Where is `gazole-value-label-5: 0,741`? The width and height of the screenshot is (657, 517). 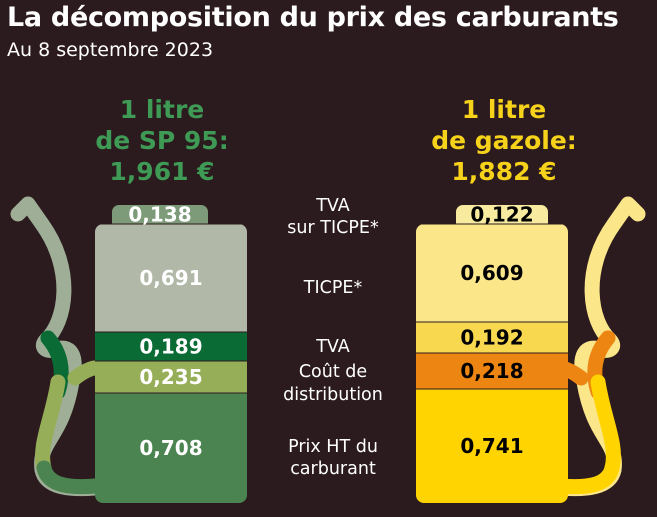 gazole-value-label-5: 0,741 is located at coordinates (491, 446).